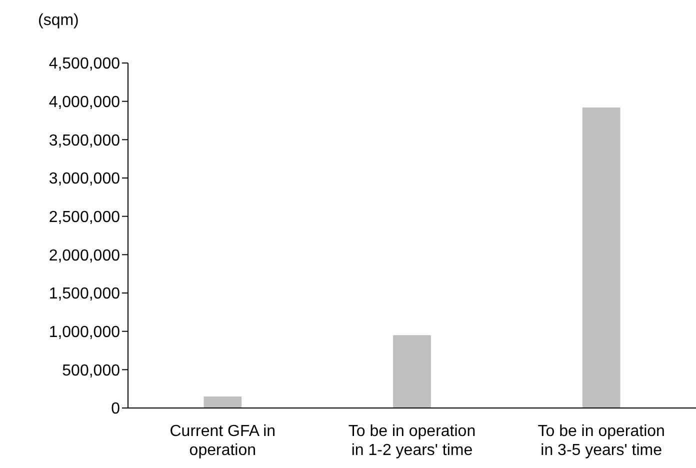 This screenshot has height=468, width=696. Describe the element at coordinates (84, 103) in the screenshot. I see `y-tick-label: 4,000,000` at that location.